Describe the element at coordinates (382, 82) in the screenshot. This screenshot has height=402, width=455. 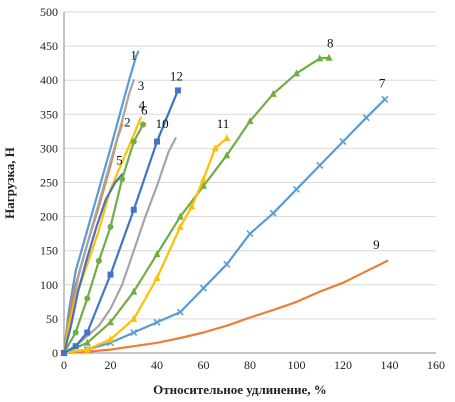
I see `series-label-7: 7` at that location.